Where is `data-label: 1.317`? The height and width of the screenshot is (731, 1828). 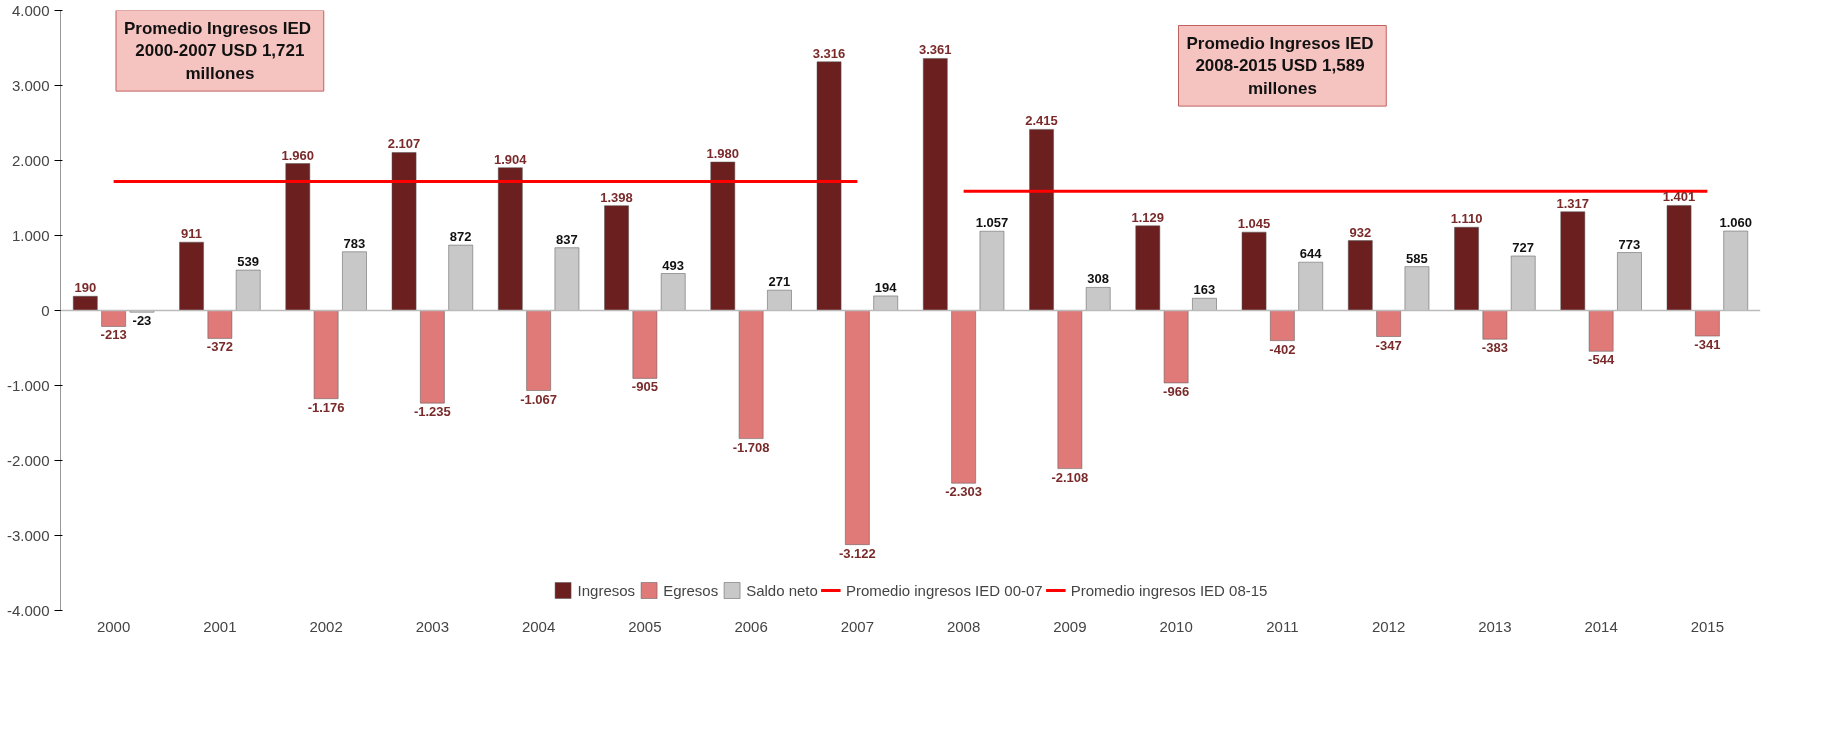
data-label: 1.317 is located at coordinates (1573, 203).